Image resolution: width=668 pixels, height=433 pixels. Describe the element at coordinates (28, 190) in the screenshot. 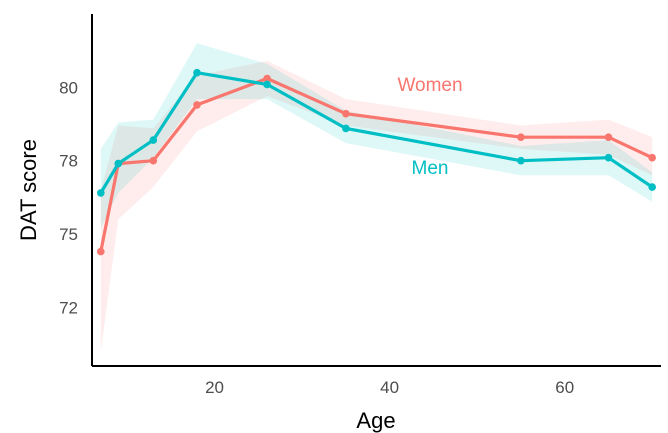

I see `y-axis-title: DAT score` at that location.